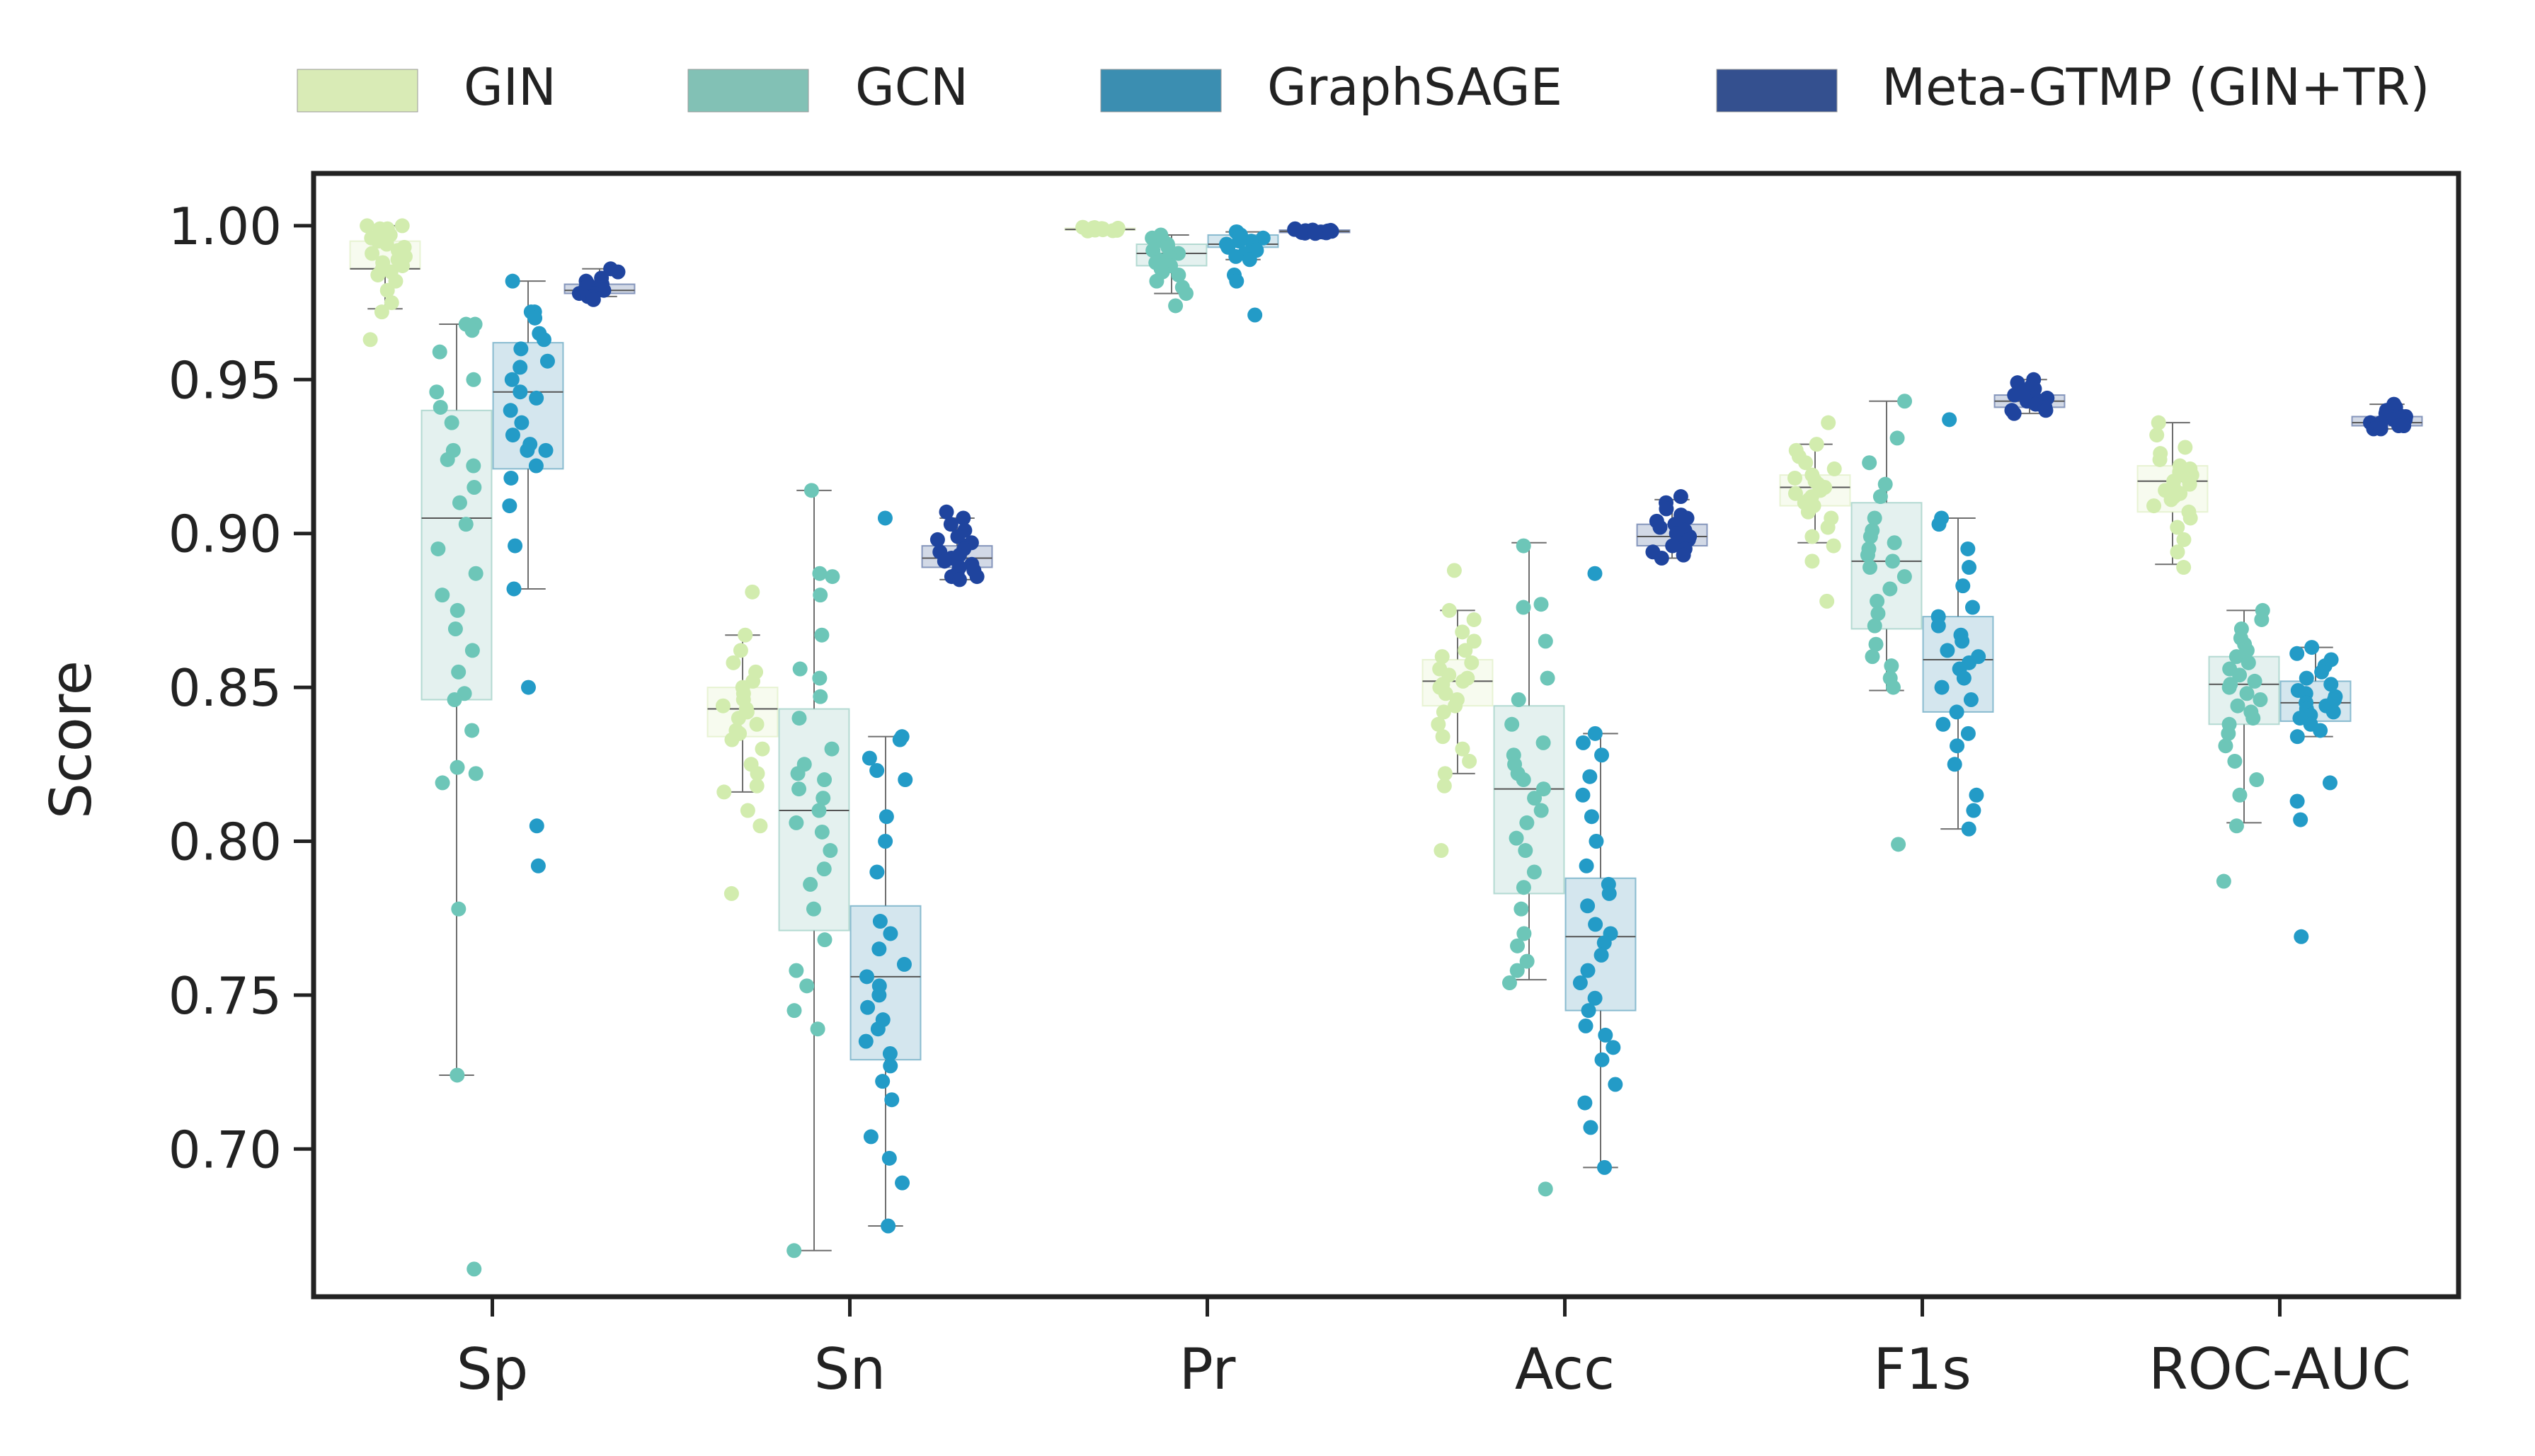 Image resolution: width=2535 pixels, height=1456 pixels. I want to click on x-axis: Sp Sn Pr Acc F1s ROC-AUC, so click(1434, 1349).